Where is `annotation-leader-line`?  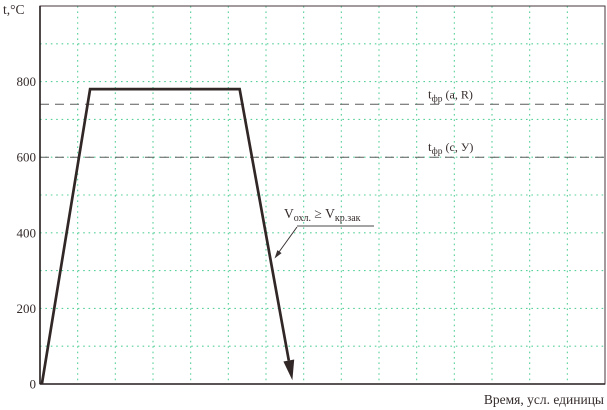
annotation-leader-line is located at coordinates (288, 239).